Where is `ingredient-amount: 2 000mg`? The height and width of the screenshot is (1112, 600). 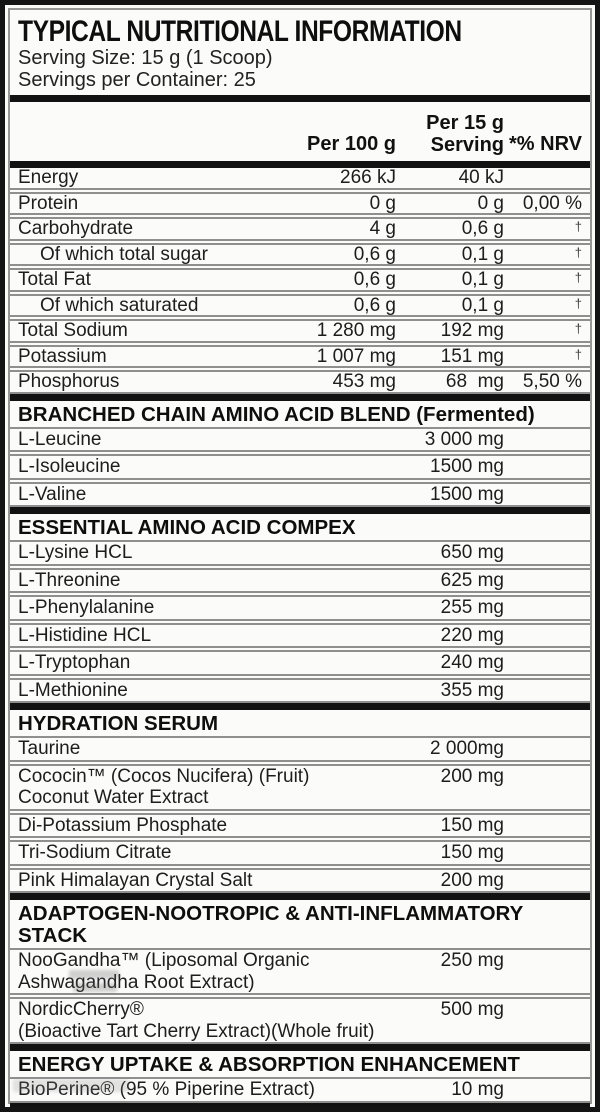
ingredient-amount: 2 000mg is located at coordinates (467, 748).